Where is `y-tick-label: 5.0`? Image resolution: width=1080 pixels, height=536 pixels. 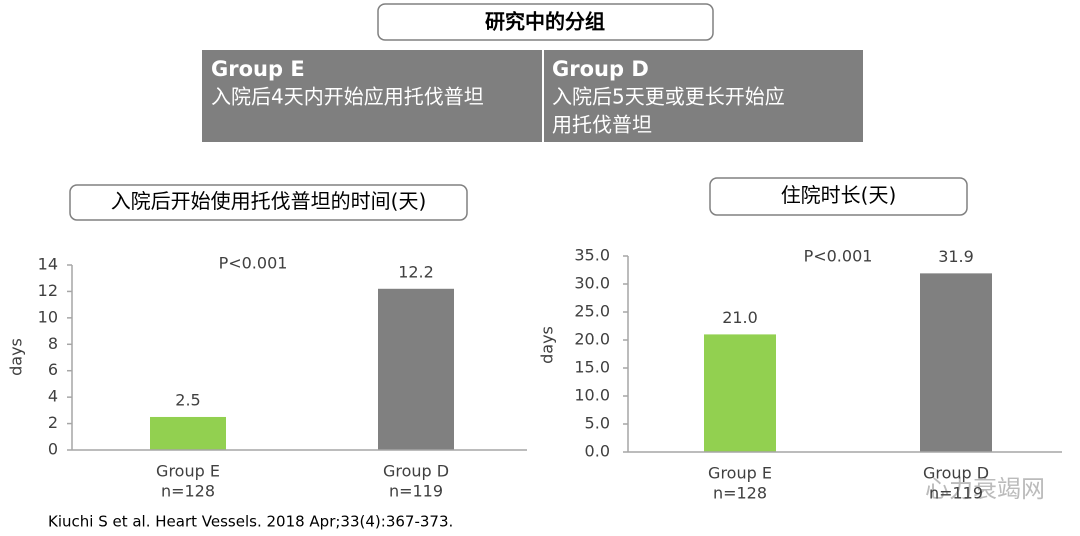 y-tick-label: 5.0 is located at coordinates (597, 423).